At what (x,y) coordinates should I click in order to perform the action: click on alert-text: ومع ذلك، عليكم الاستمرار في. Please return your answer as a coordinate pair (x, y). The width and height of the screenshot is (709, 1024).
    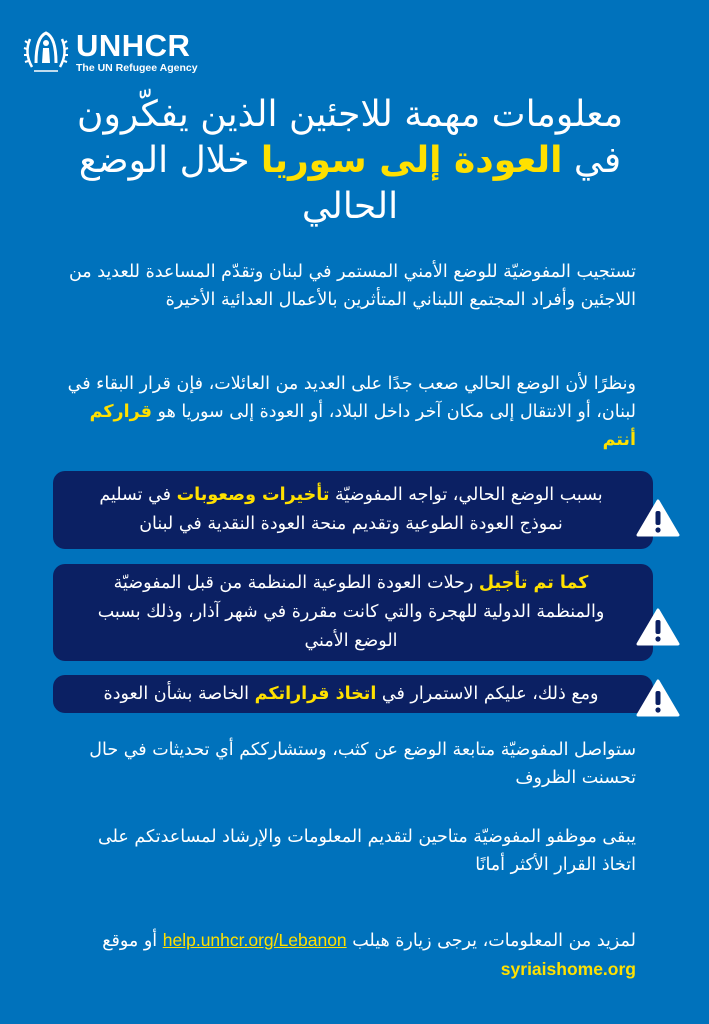
    Looking at the image, I should click on (487, 693).